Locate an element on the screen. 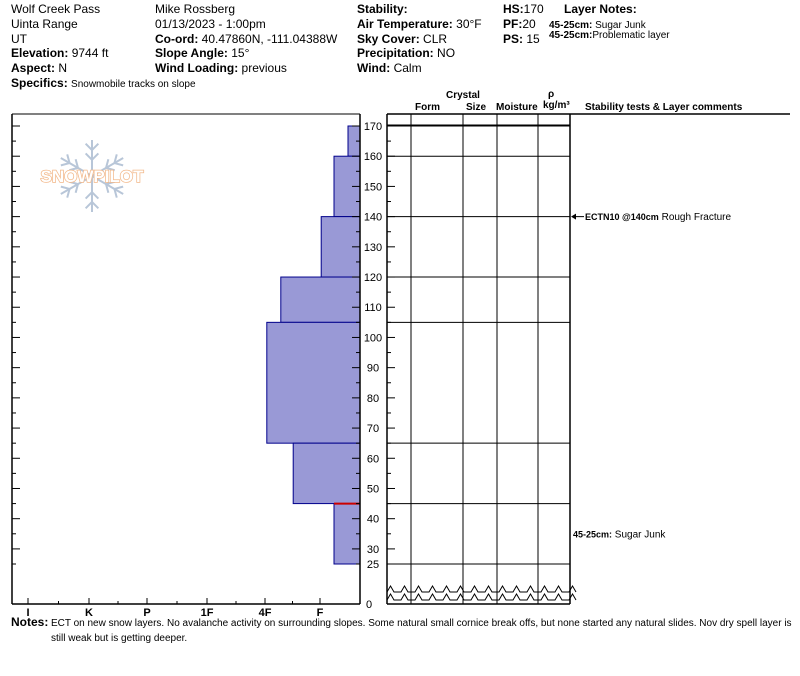  pf-row: PF:20 is located at coordinates (519, 24).